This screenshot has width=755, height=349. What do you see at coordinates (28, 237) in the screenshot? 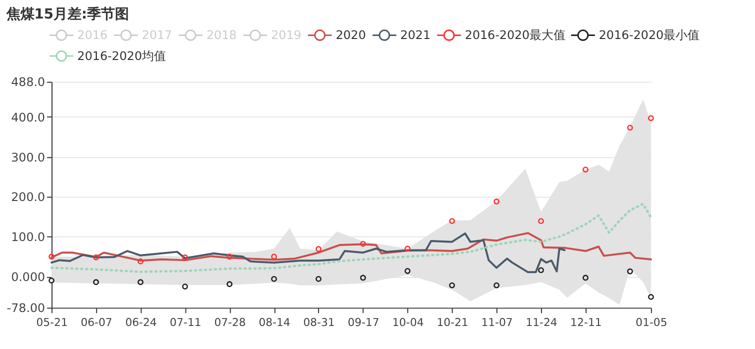
I see `y-tick-label: 100.0` at bounding box center [28, 237].